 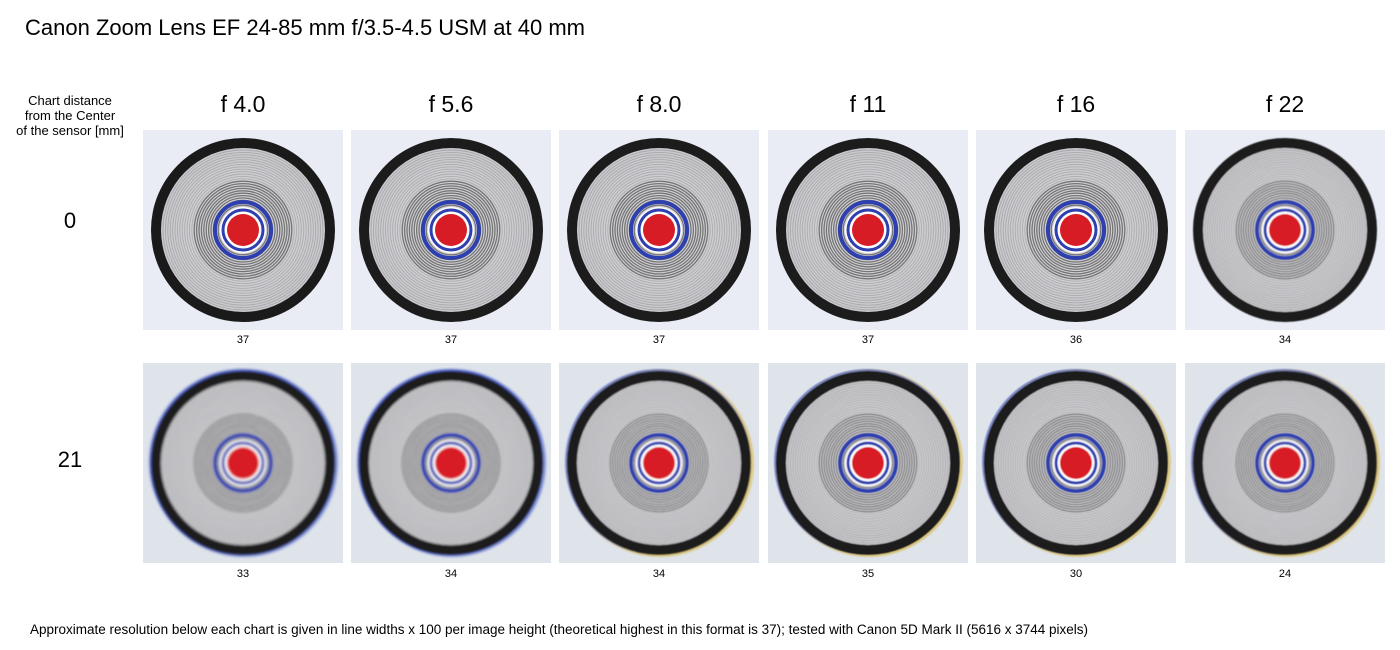 I want to click on distance-label: 21, so click(x=70, y=459).